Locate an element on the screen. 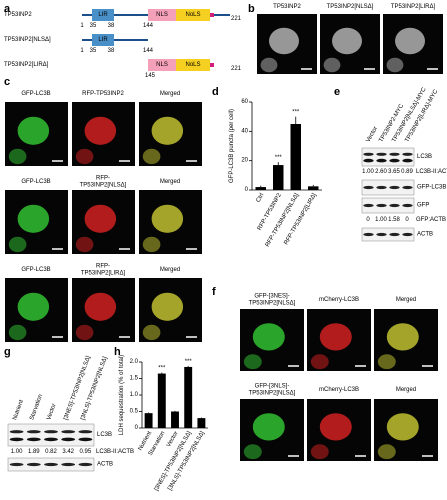 The image size is (447, 500). ratio-label: LC3B-II:ACTB is located at coordinates (115, 452).